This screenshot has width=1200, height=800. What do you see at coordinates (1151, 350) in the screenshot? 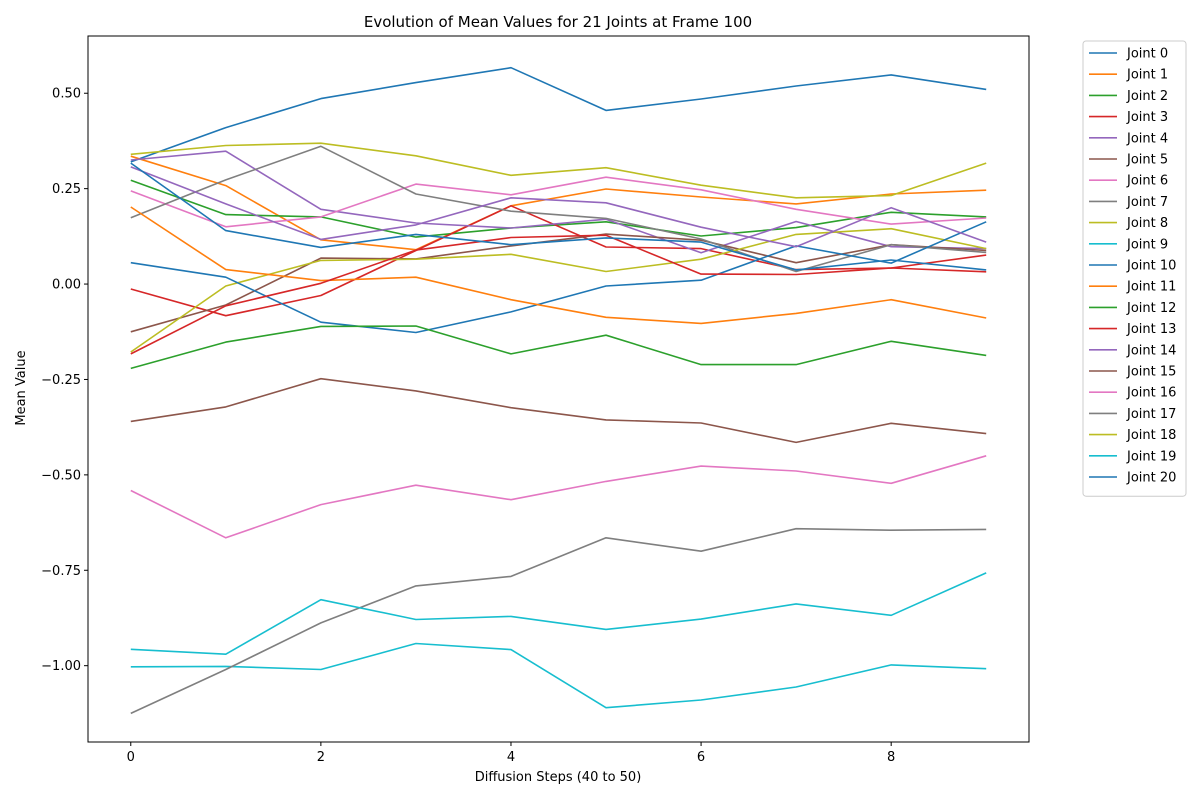
I see `legend-label-joint-14: Joint 14` at bounding box center [1151, 350].